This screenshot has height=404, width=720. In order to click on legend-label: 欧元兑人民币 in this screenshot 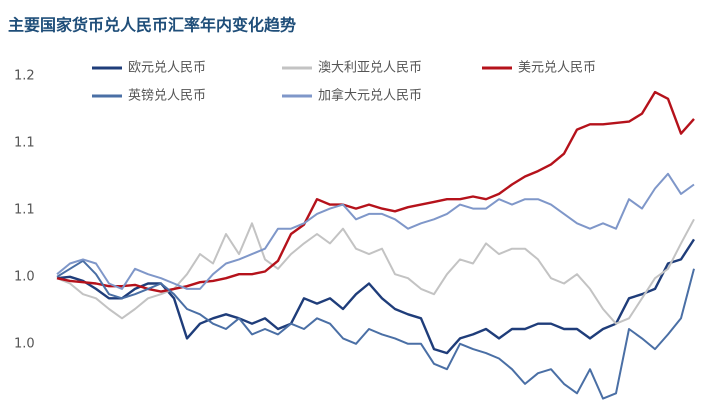, I will do `click(167, 68)`.